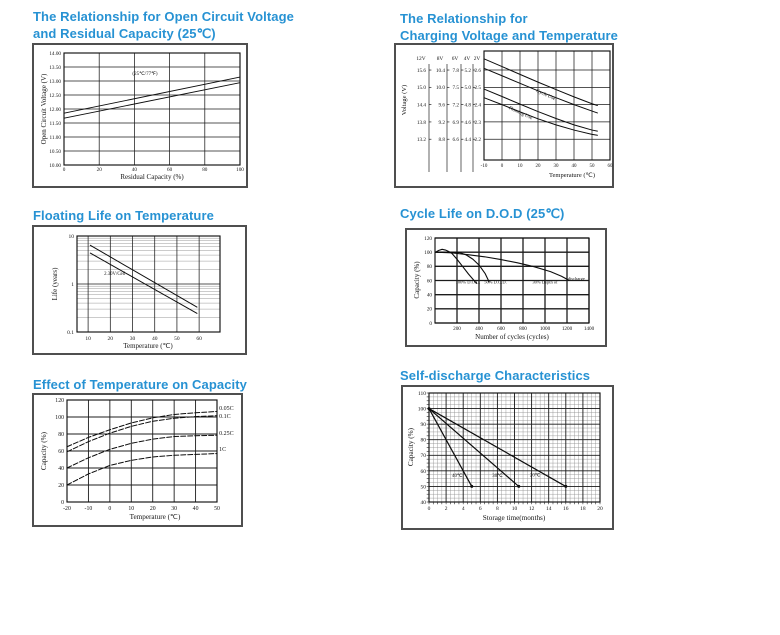 The image size is (780, 635). I want to click on svg-text: 11.00, so click(56, 138).